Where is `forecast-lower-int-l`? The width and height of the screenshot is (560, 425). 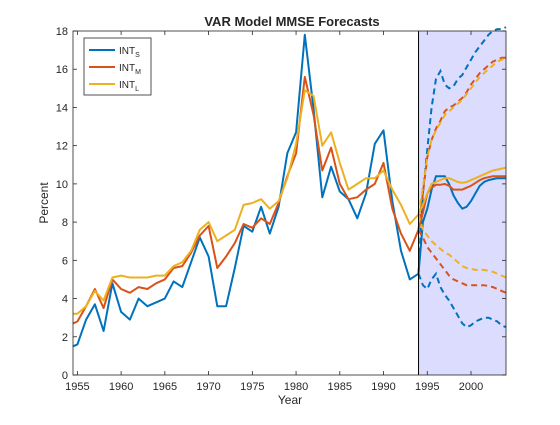
forecast-lower-int-l is located at coordinates (462, 246).